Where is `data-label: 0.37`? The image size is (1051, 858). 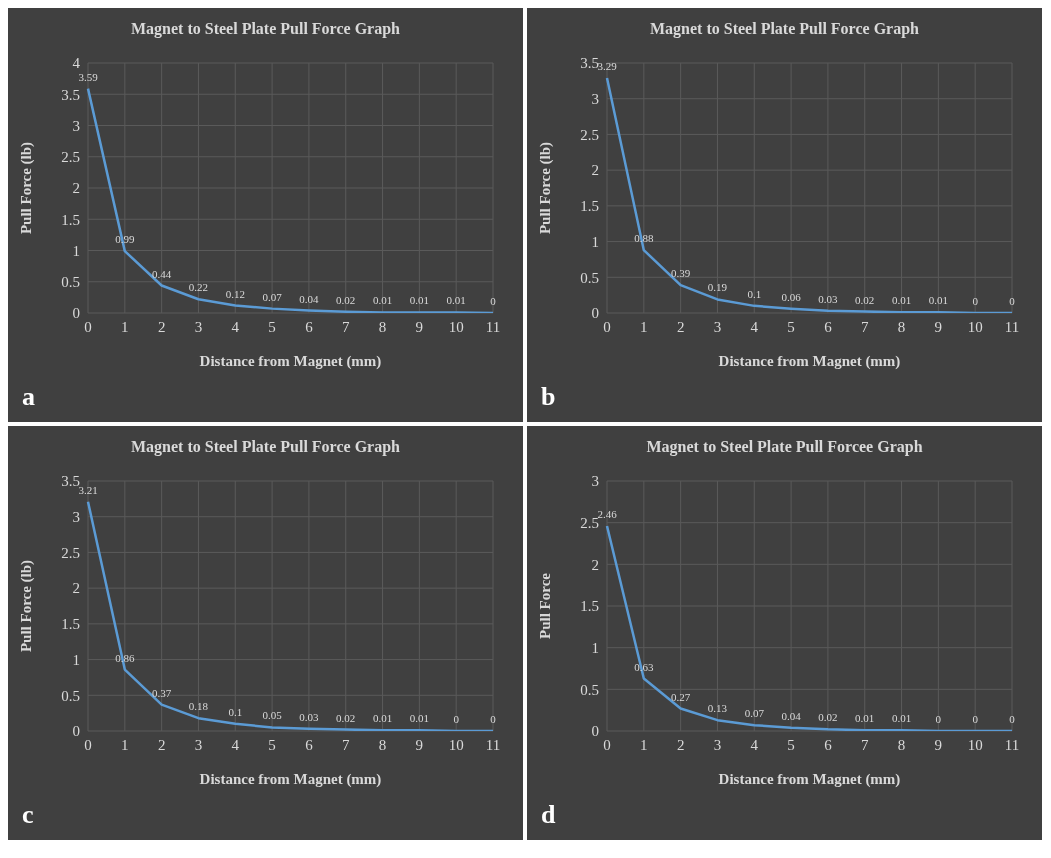
data-label: 0.37 is located at coordinates (162, 692).